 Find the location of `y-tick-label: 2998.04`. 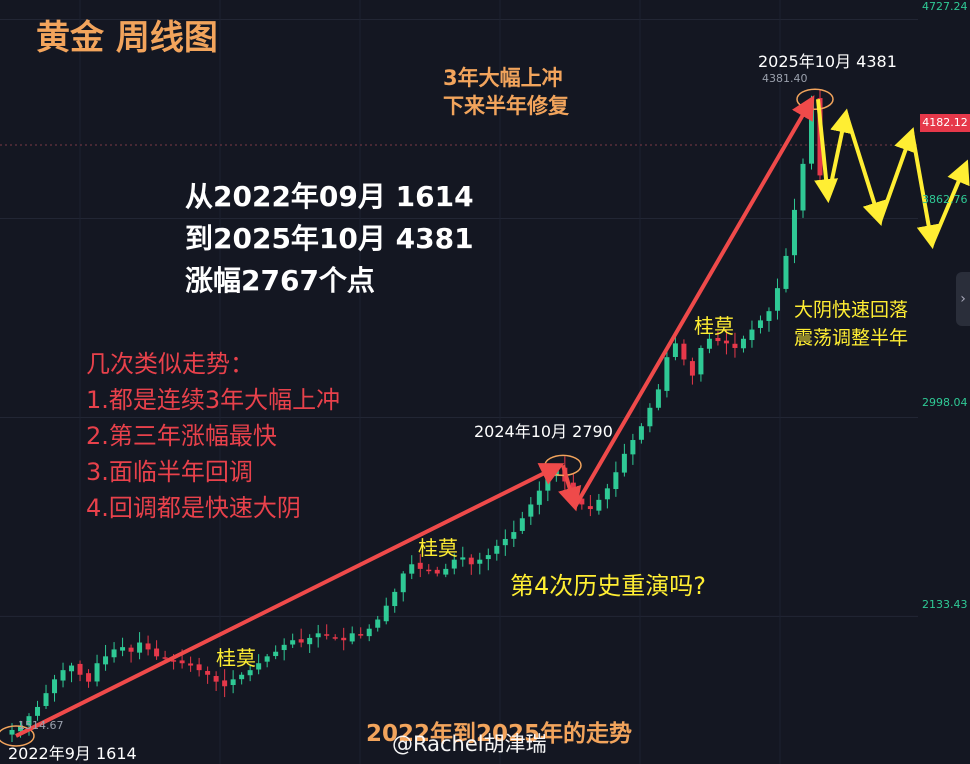

y-tick-label: 2998.04 is located at coordinates (945, 402).